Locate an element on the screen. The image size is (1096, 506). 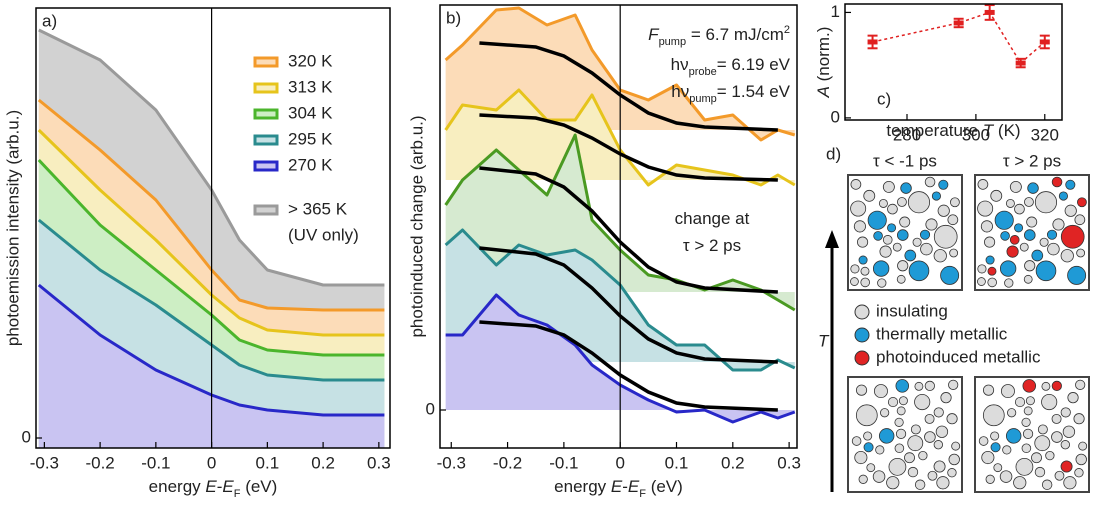
annotation: τ > 2 ps is located at coordinates (712, 245).